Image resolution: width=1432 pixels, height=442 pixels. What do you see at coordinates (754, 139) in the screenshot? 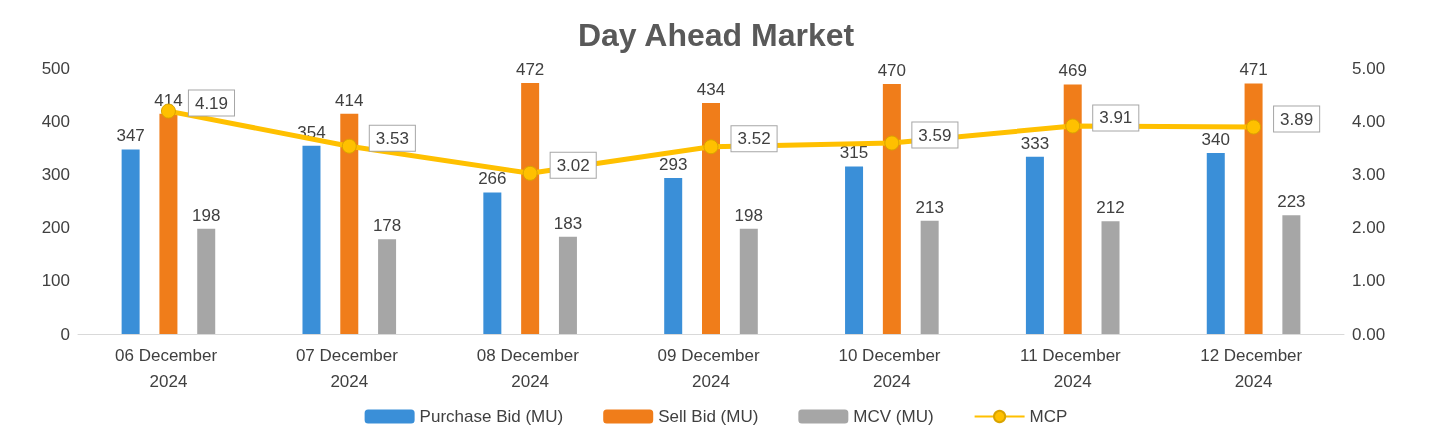
I see `data-label: 3.52` at bounding box center [754, 139].